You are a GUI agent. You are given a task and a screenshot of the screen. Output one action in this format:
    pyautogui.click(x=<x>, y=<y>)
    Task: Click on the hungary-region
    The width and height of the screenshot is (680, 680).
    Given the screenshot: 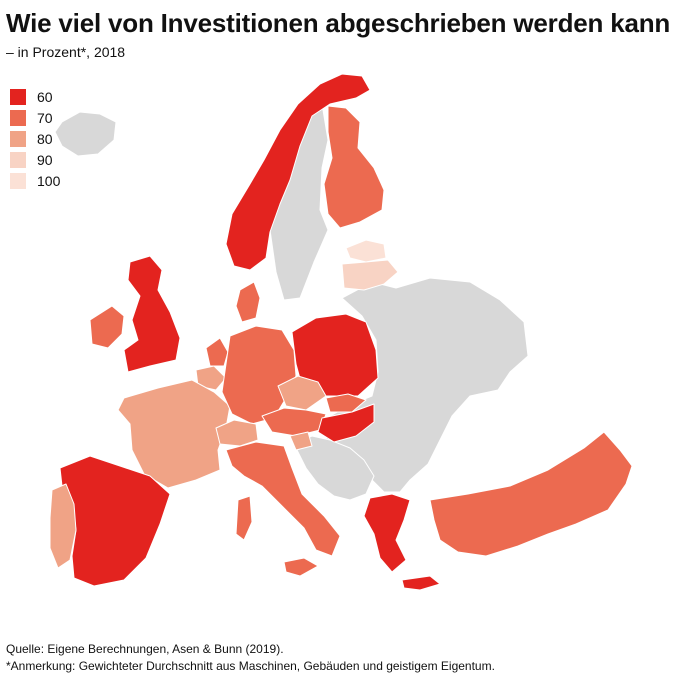 What is the action you would take?
    pyautogui.click(x=346, y=423)
    